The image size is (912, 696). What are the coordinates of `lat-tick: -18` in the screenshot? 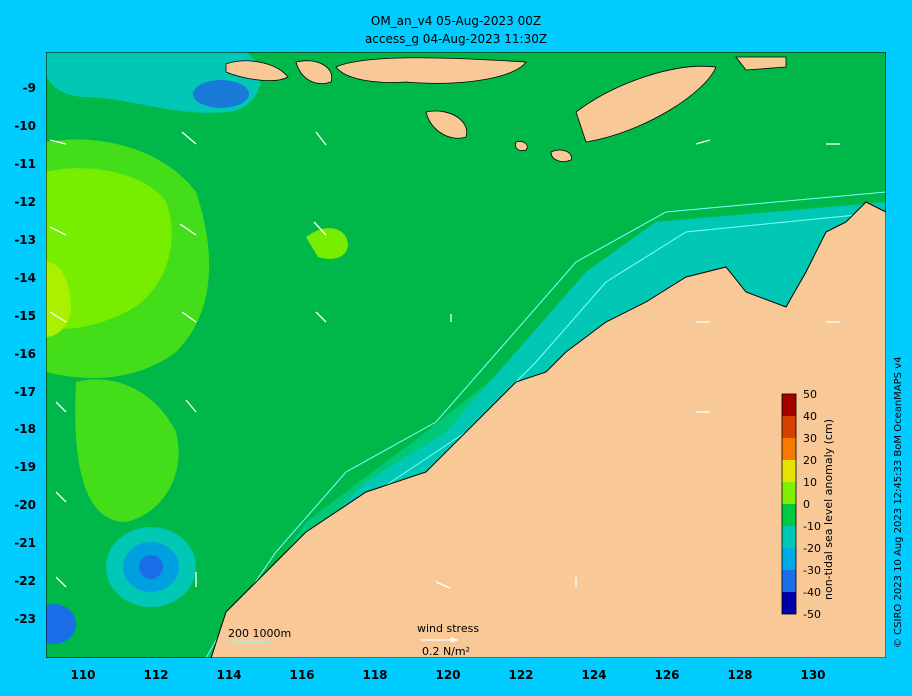 It's located at (25, 429).